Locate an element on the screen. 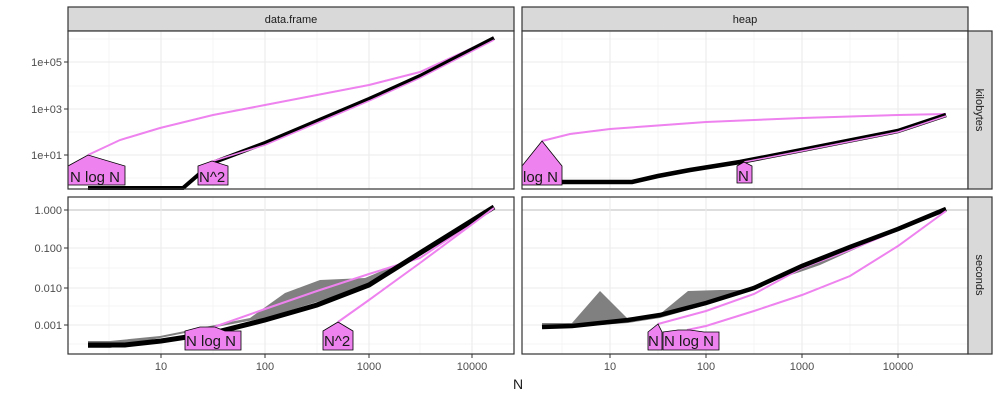 The width and height of the screenshot is (1000, 405). x-axis-left: 10 100 1000 10000 is located at coordinates (321, 363).